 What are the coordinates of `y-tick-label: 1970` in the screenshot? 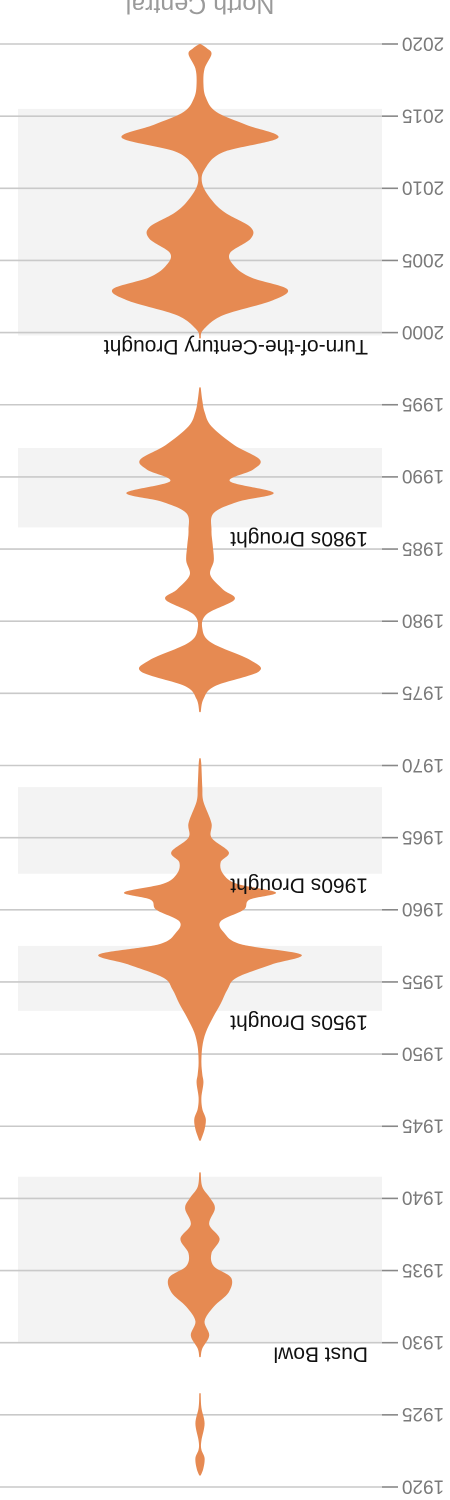 It's located at (423, 764).